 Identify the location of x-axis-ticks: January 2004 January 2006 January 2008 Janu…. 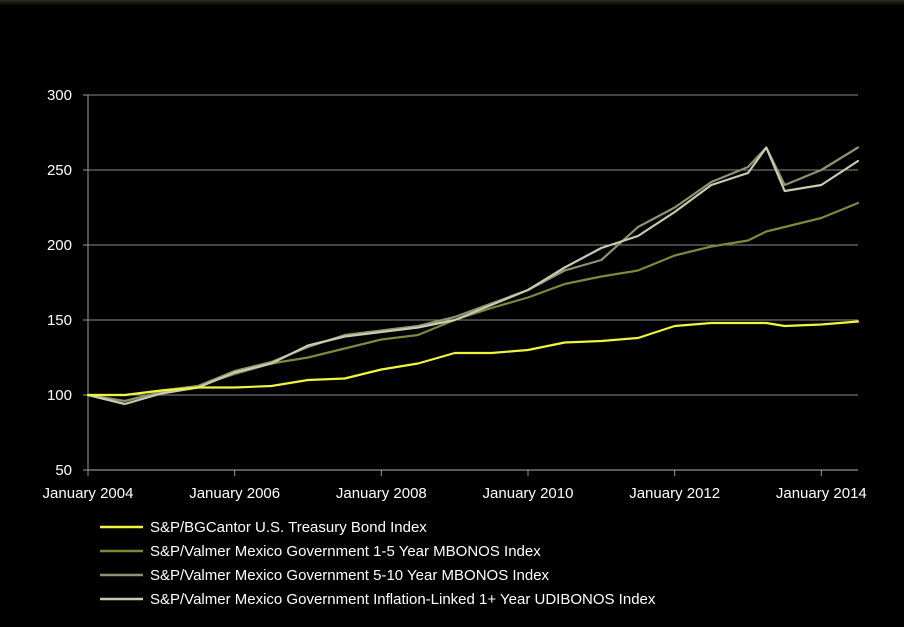
(455, 486).